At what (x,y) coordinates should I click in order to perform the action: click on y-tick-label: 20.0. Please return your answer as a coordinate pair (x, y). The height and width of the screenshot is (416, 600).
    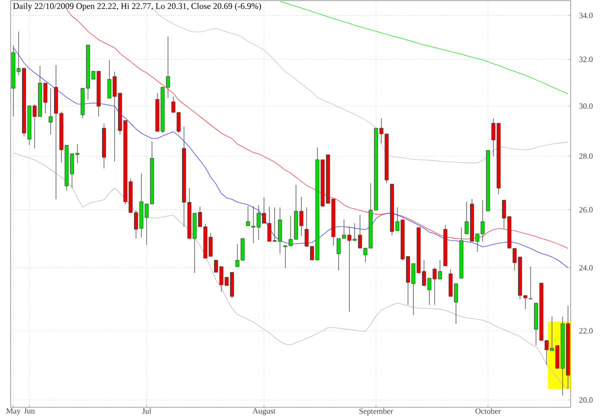
    Looking at the image, I should click on (586, 400).